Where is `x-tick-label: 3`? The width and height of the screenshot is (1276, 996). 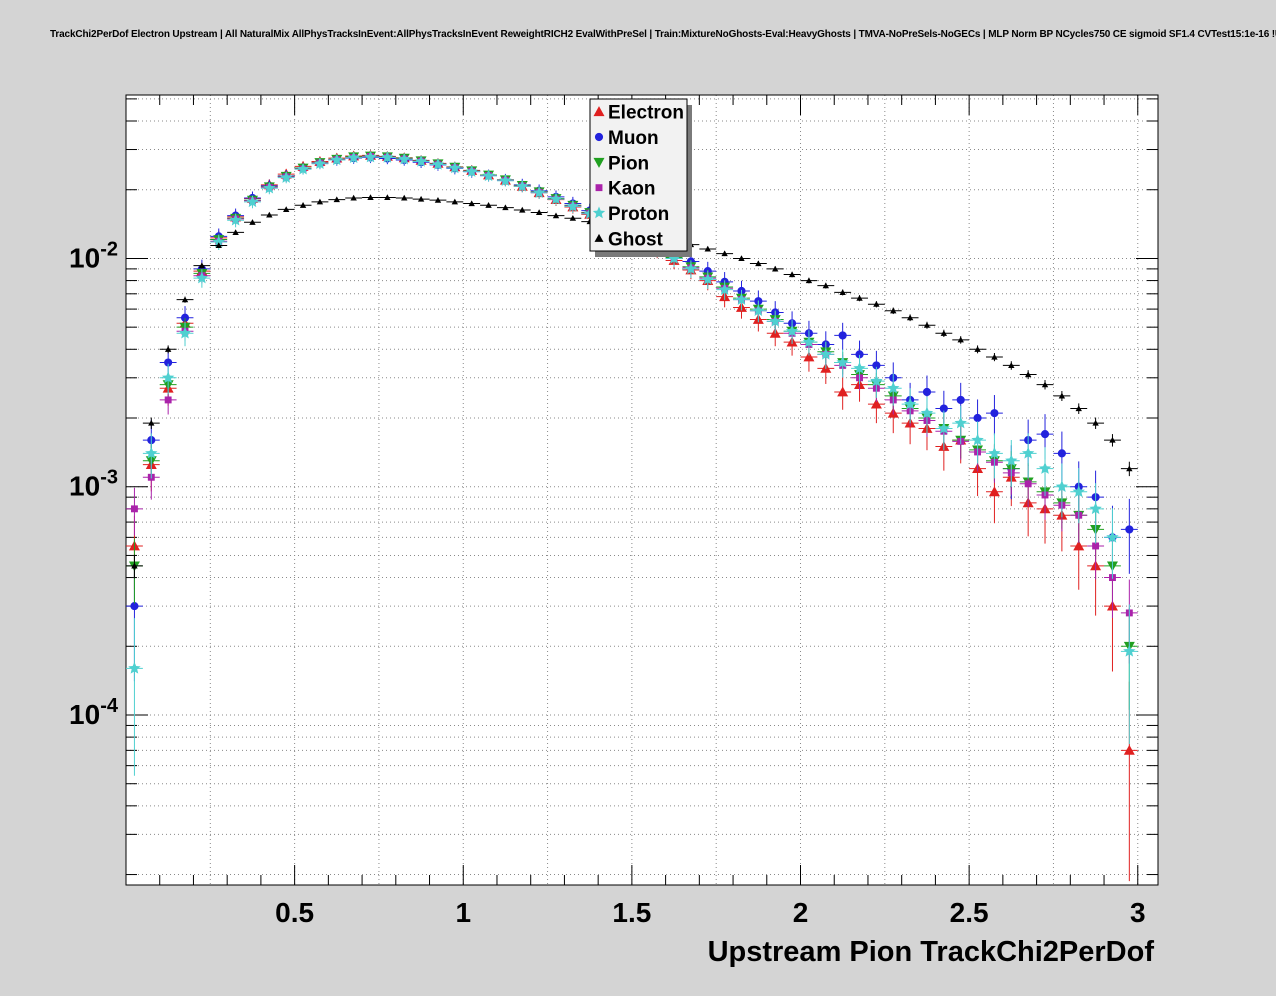
x-tick-label: 3 is located at coordinates (1138, 912).